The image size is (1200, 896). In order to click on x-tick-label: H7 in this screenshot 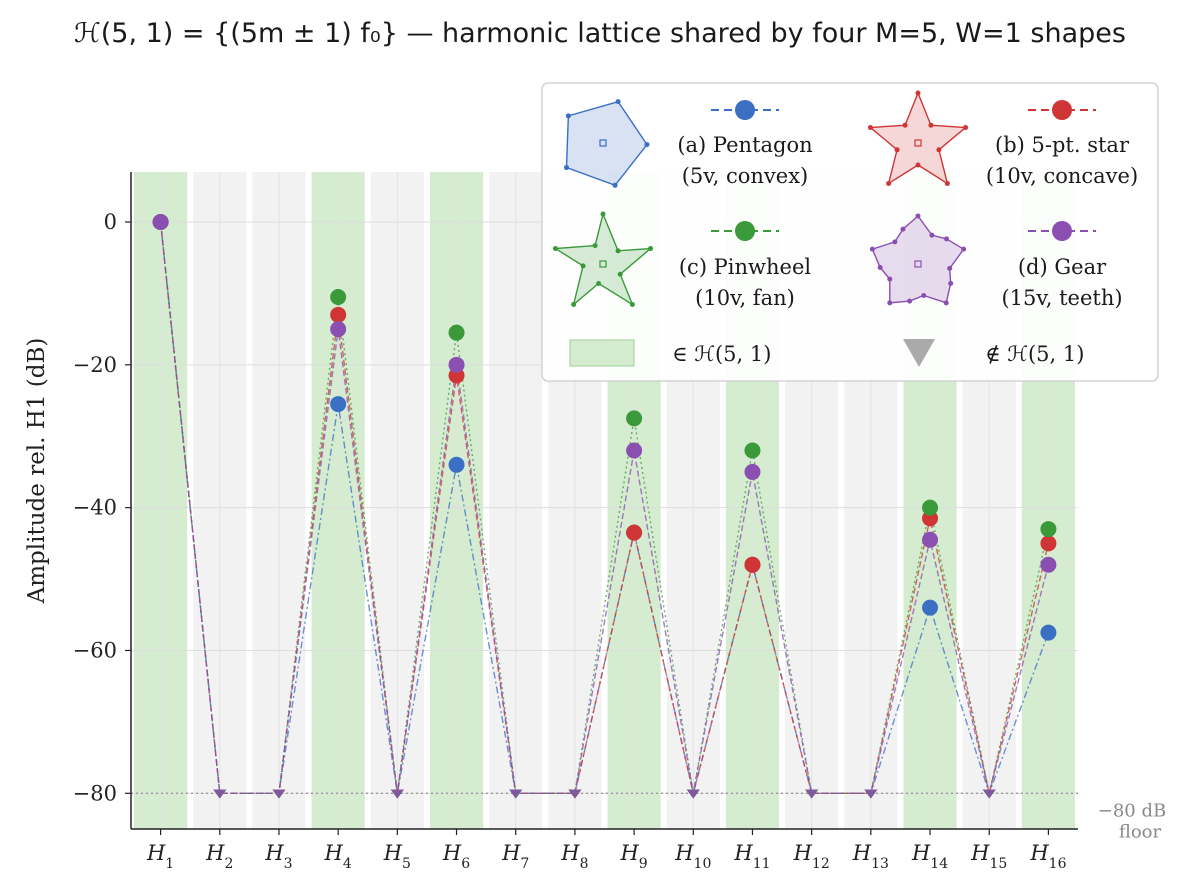, I will do `click(515, 856)`.